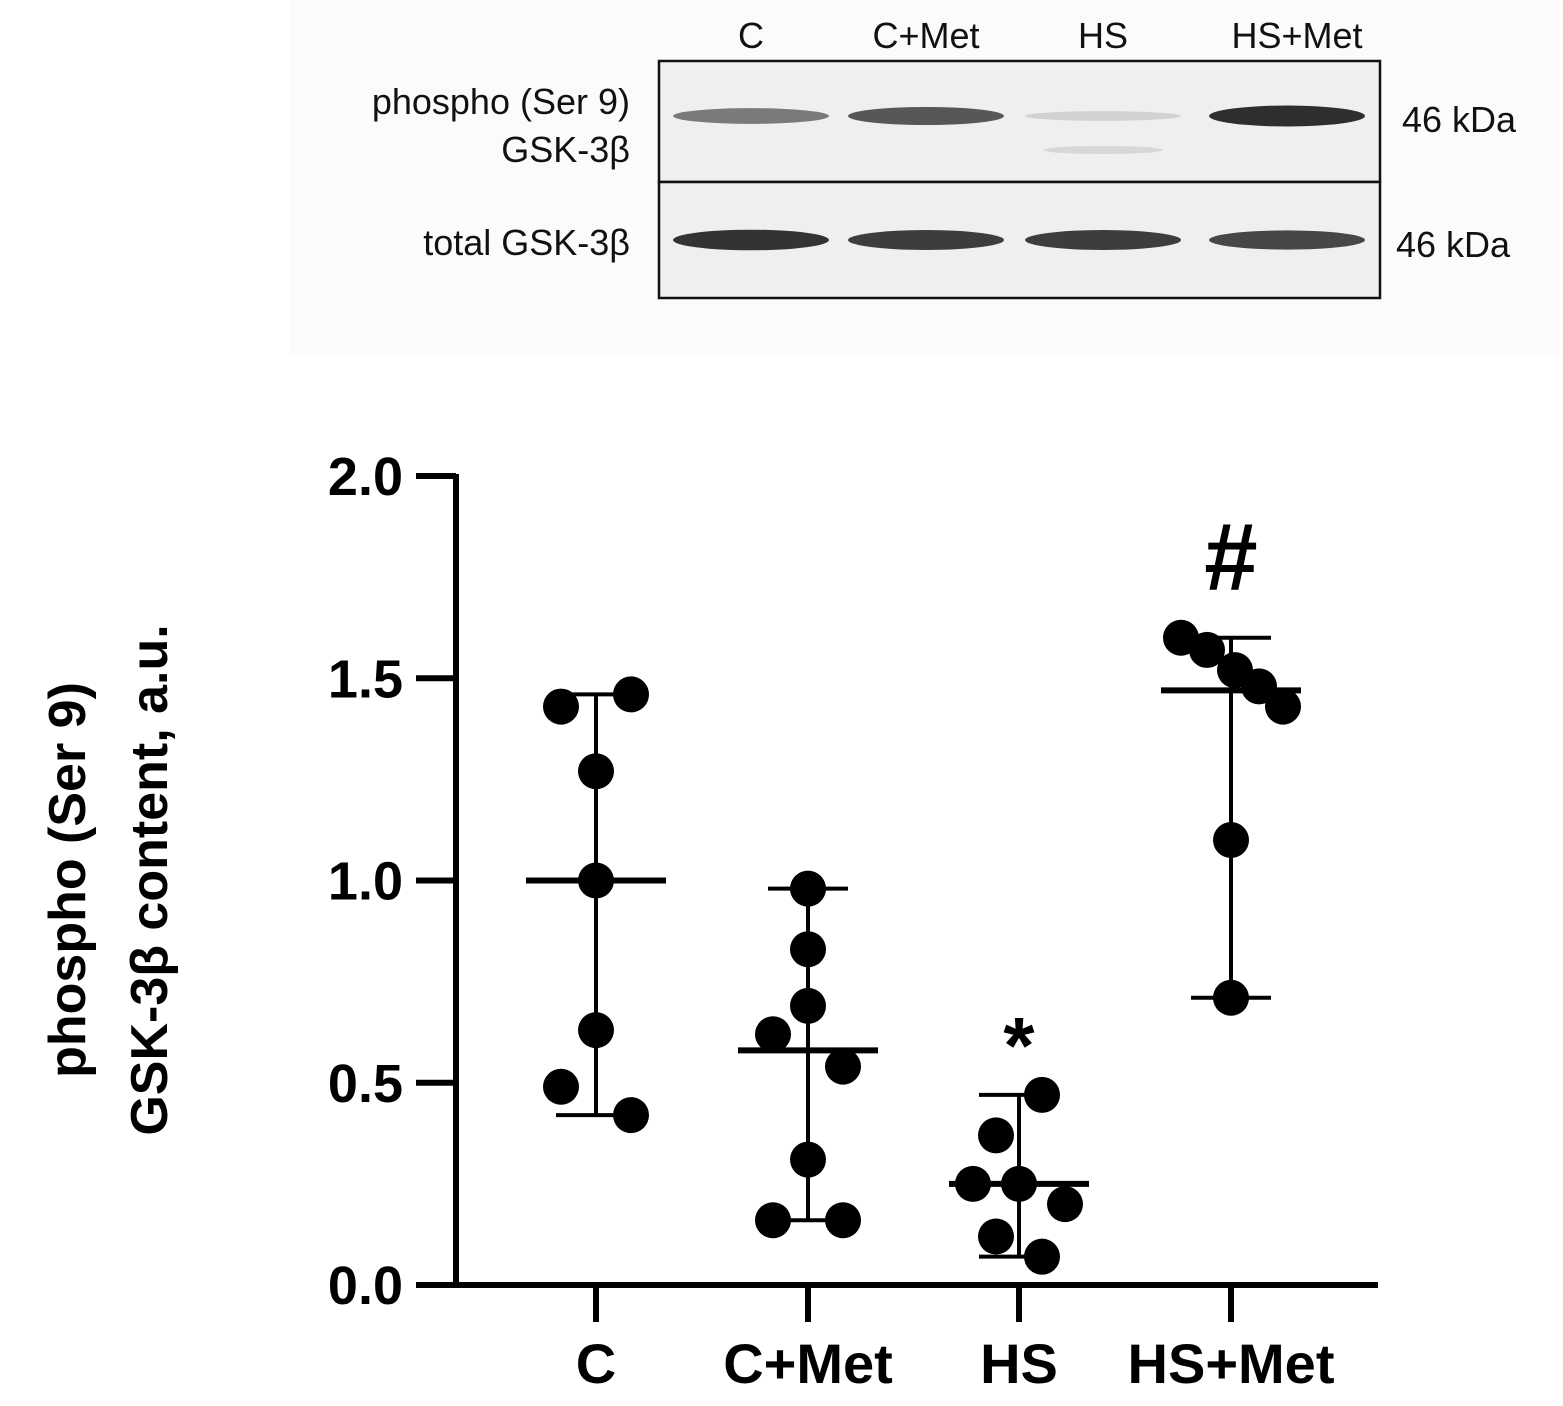 The width and height of the screenshot is (1563, 1406). What do you see at coordinates (1231, 1363) in the screenshot?
I see `x-tick-label: HS+Met` at bounding box center [1231, 1363].